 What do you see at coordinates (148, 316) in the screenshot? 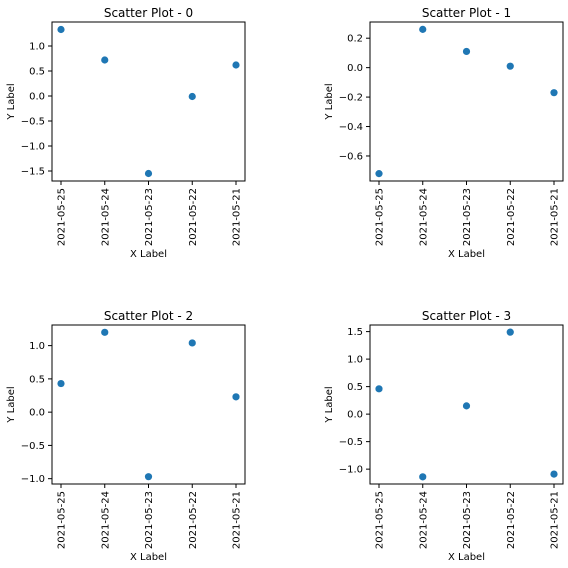
I see `chart-title: Scatter Plot - 2` at bounding box center [148, 316].